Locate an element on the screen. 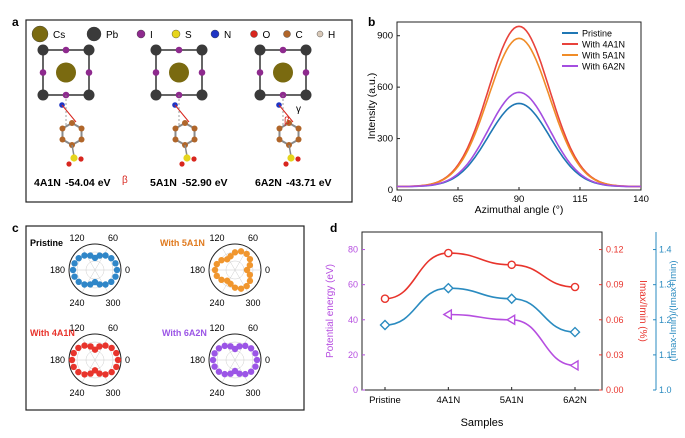 Image resolution: width=685 pixels, height=438 pixels. d-outer-tick-label-1: 1.1 is located at coordinates (665, 355).